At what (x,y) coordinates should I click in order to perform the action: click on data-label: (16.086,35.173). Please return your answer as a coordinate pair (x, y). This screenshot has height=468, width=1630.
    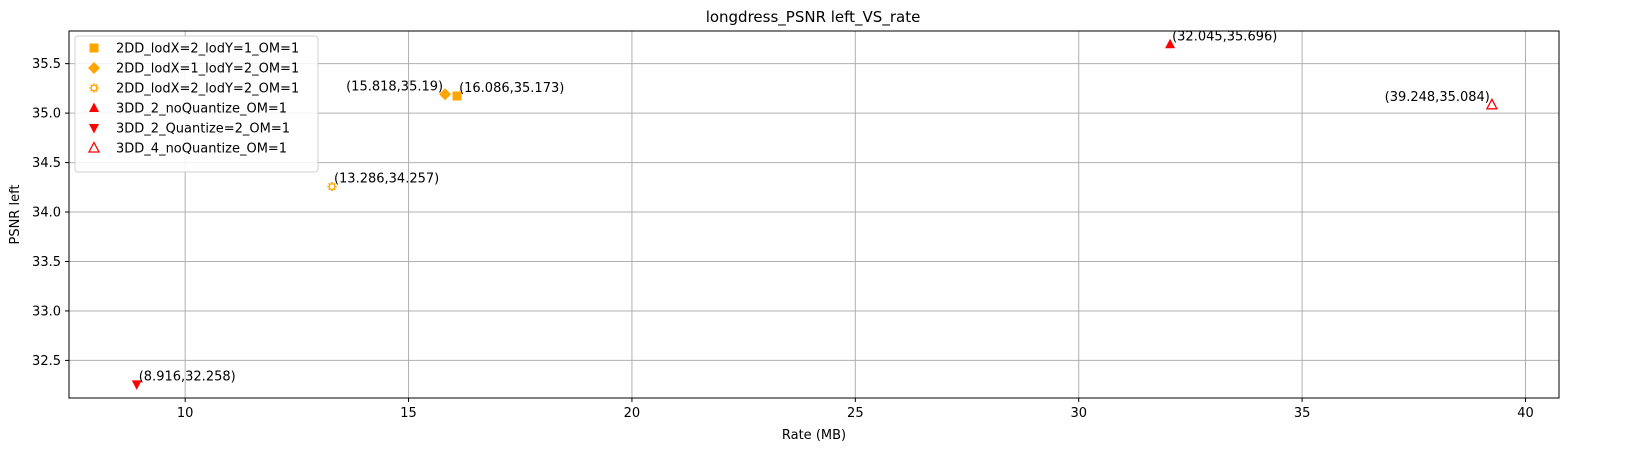
    Looking at the image, I should click on (511, 88).